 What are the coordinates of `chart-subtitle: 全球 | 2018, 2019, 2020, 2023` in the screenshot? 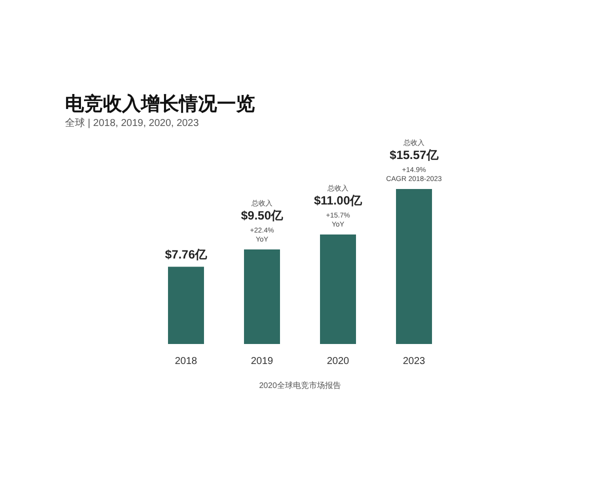 It's located at (132, 123).